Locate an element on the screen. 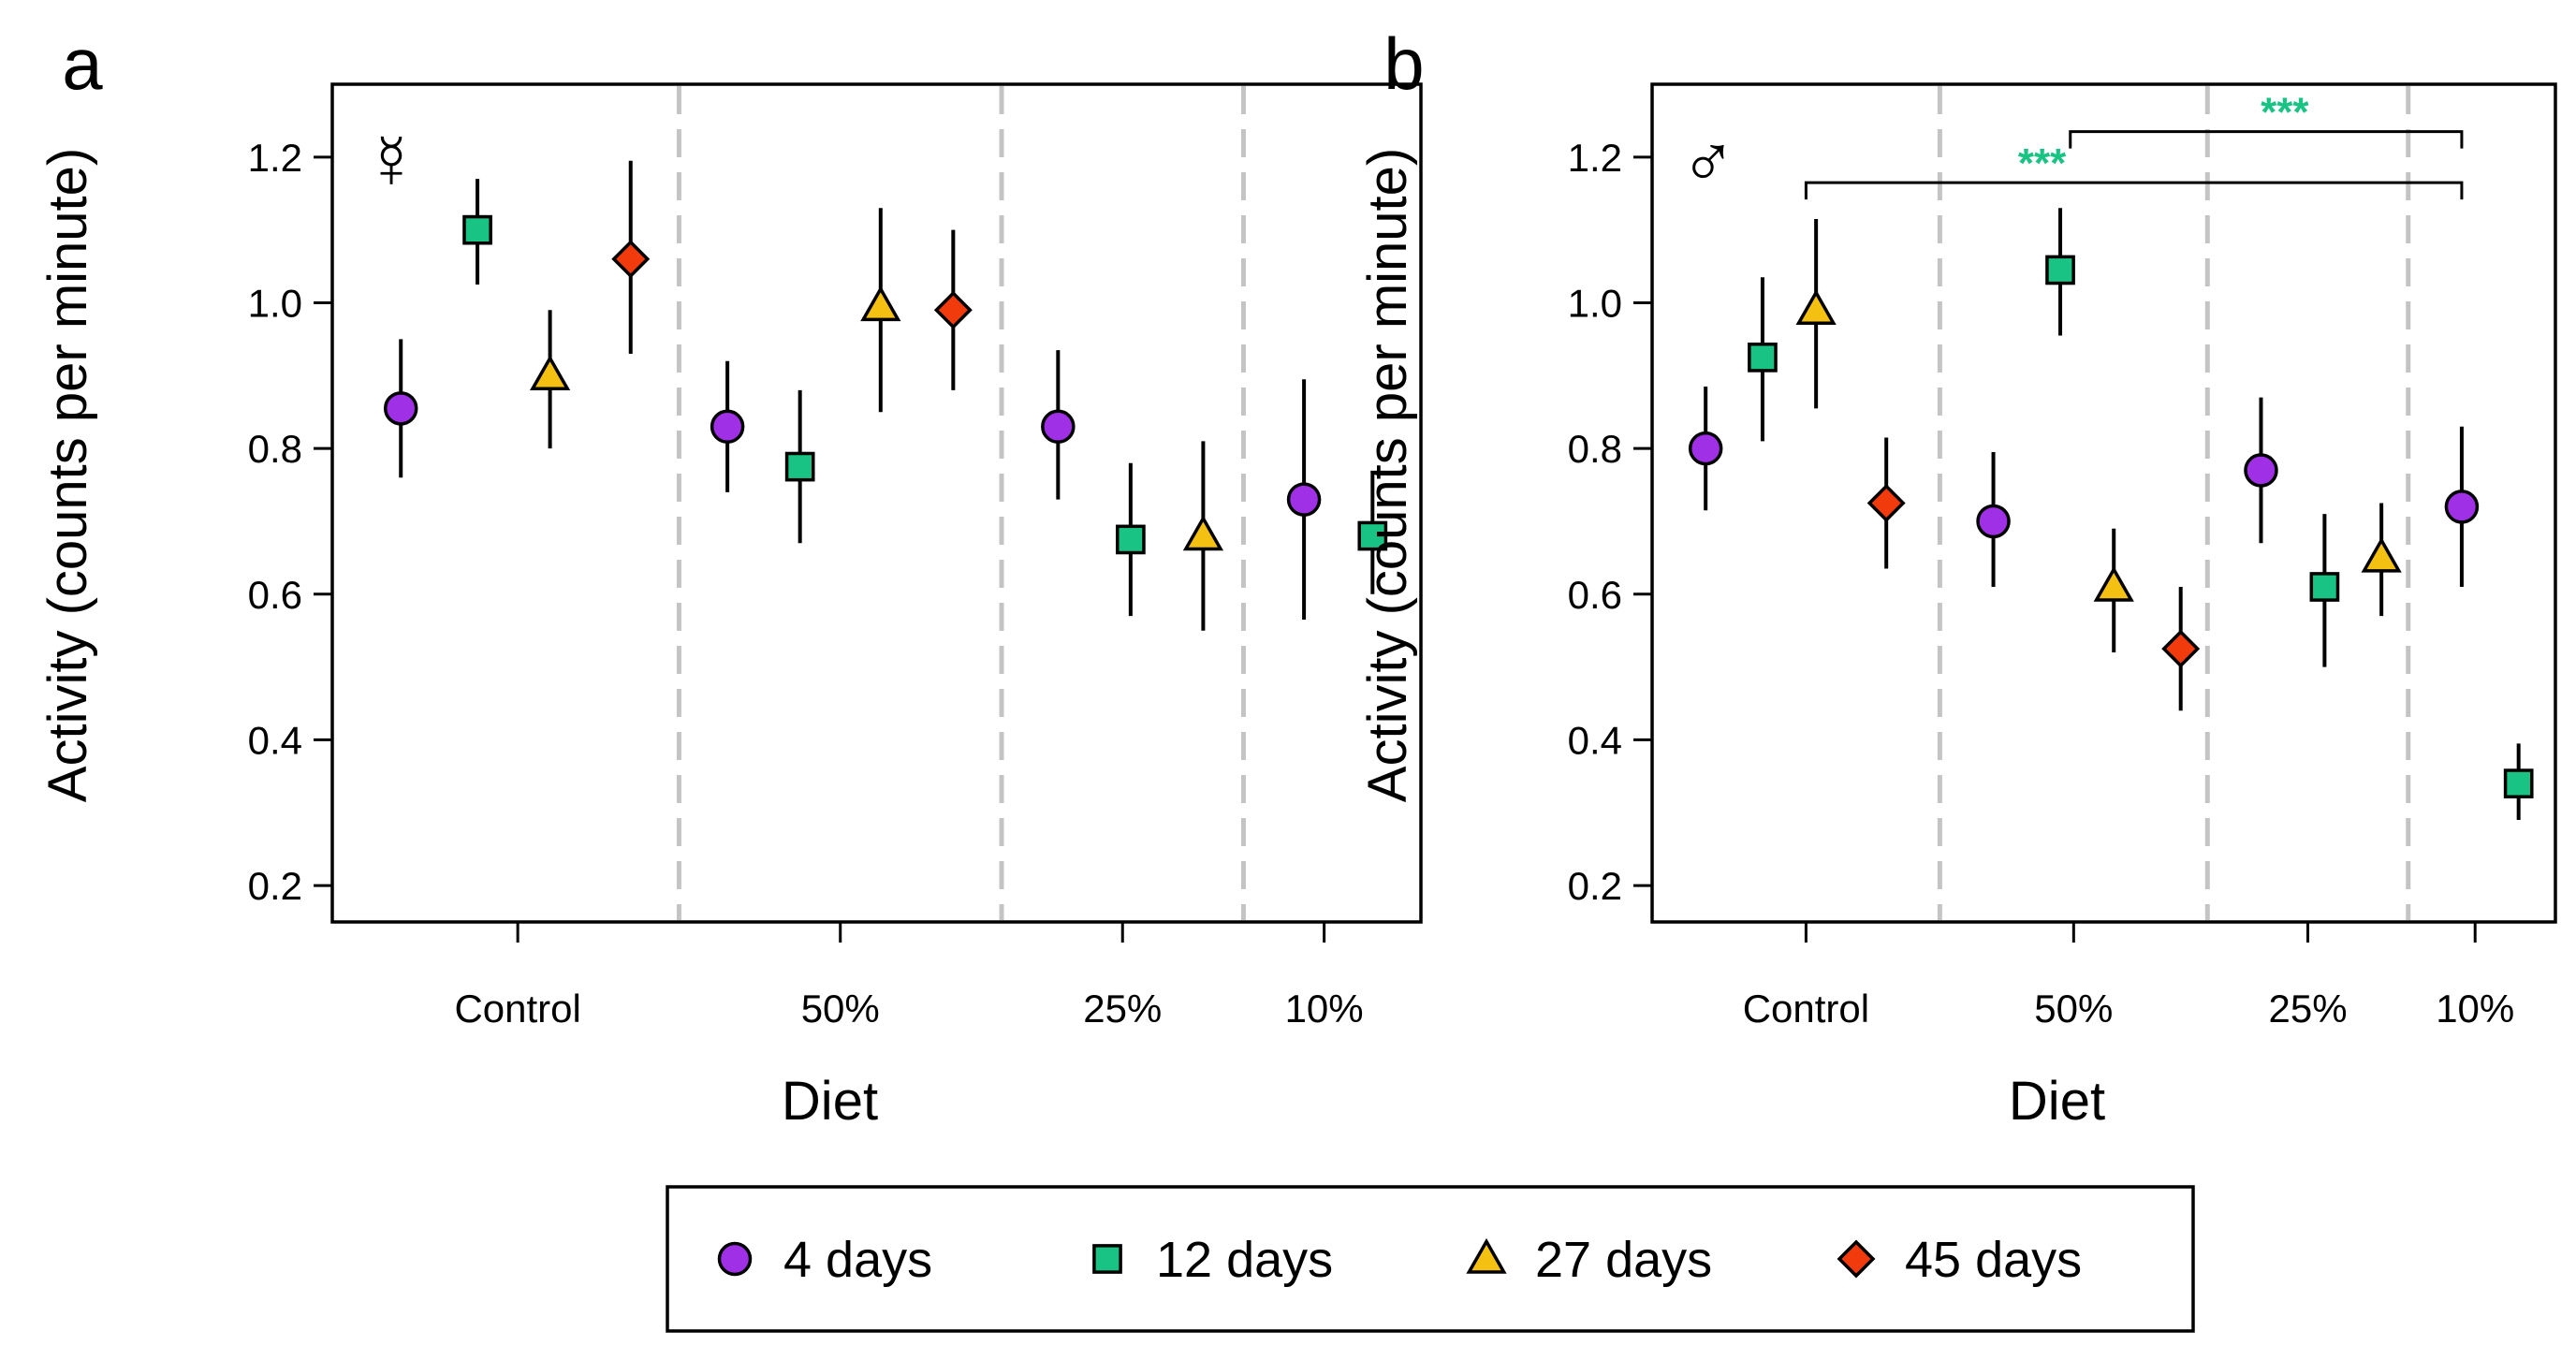 The width and height of the screenshot is (2576, 1360). hermaphrodite-symbol: ☿ is located at coordinates (391, 161).